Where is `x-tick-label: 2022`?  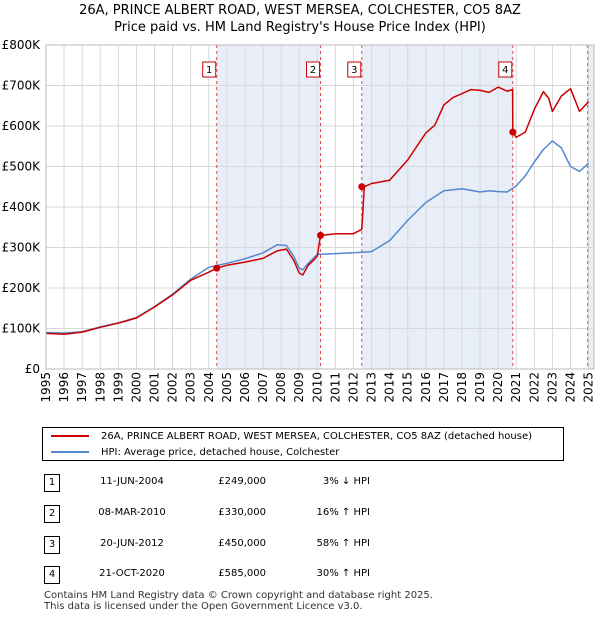
x-tick-label: 2022 is located at coordinates (534, 387).